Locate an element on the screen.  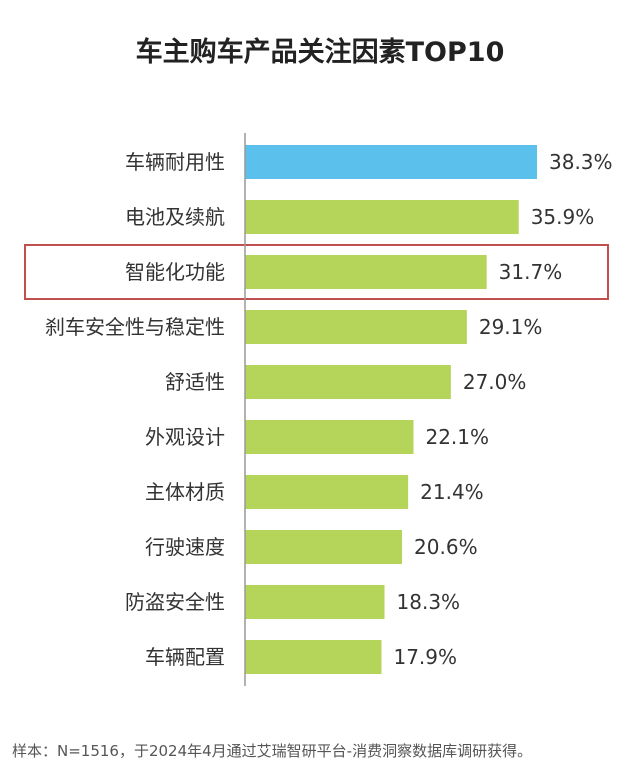
category-label: 主体材质 is located at coordinates (185, 492).